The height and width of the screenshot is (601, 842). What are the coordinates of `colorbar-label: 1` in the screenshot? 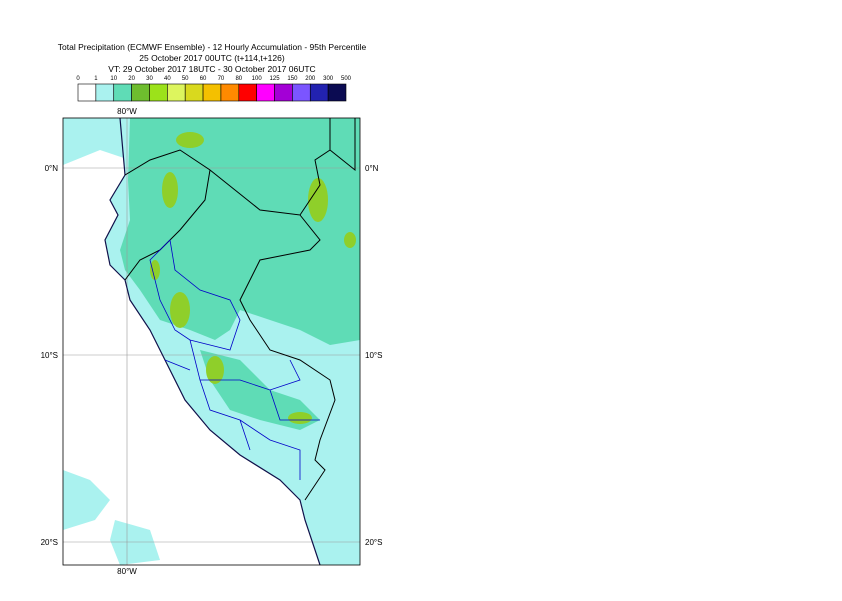 It's located at (96, 79).